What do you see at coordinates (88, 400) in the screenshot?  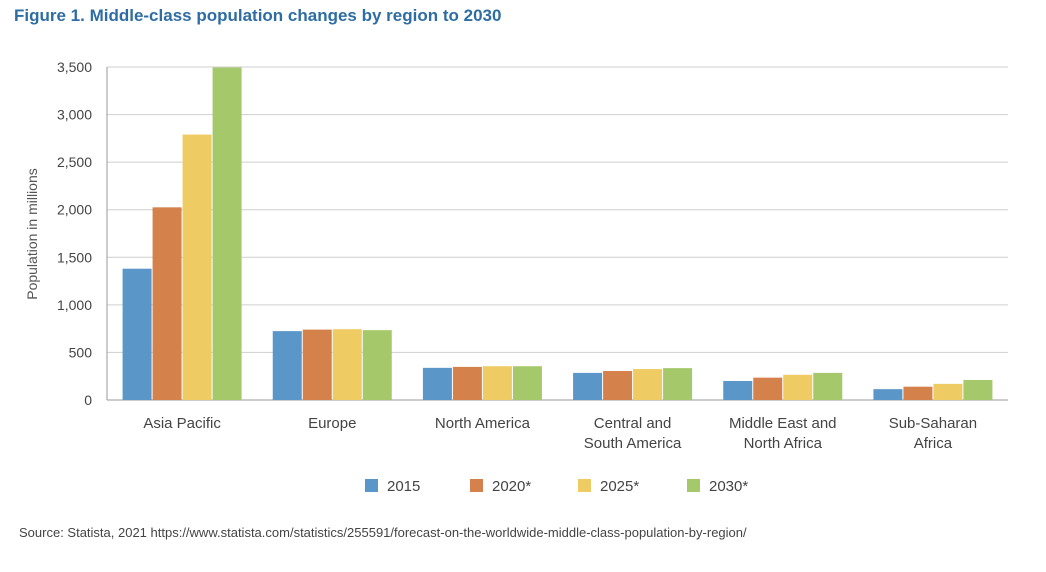 I see `y-tick-label: 0` at bounding box center [88, 400].